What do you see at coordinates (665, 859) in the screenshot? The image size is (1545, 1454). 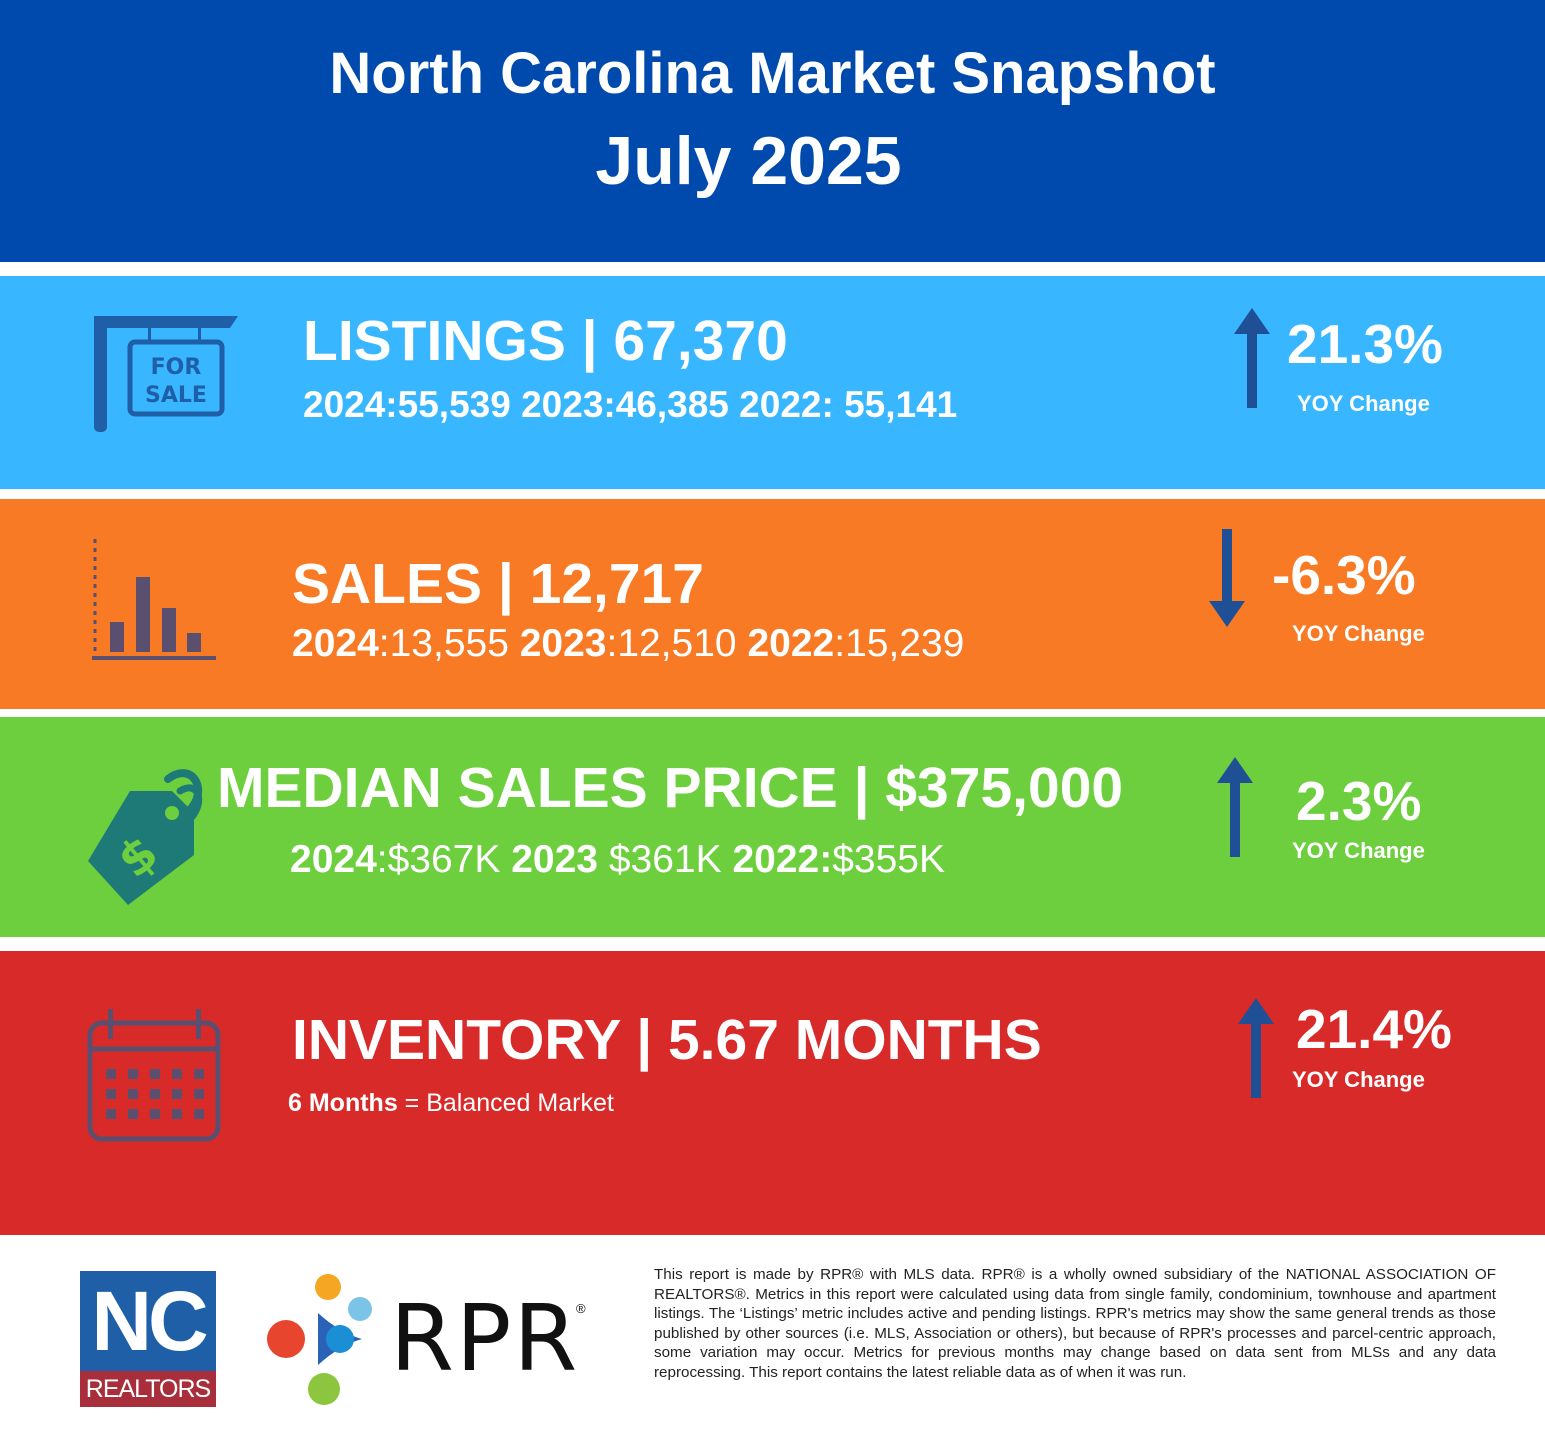 I see `price-value-2023: $361K` at bounding box center [665, 859].